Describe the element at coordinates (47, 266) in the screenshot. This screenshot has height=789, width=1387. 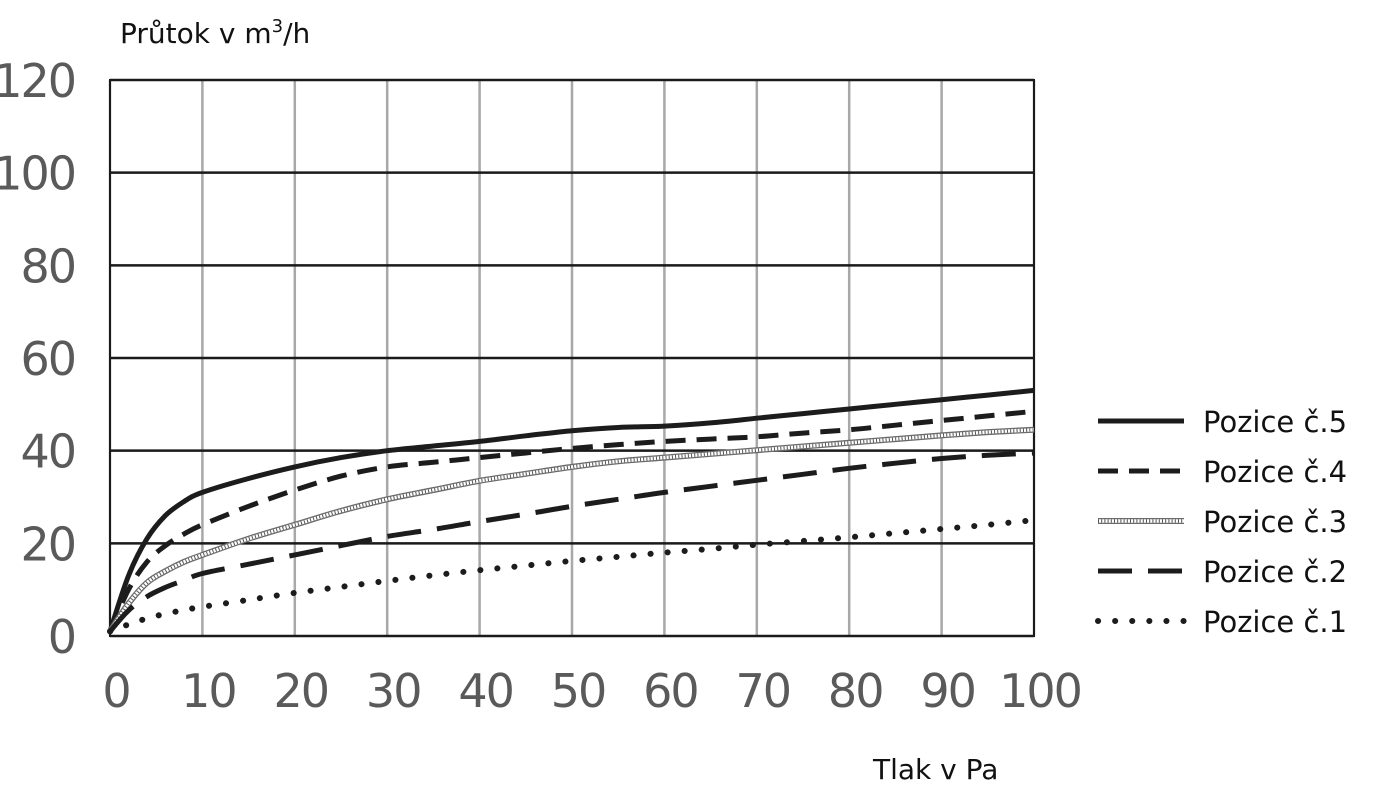
I see `y-tick-label: 80` at that location.